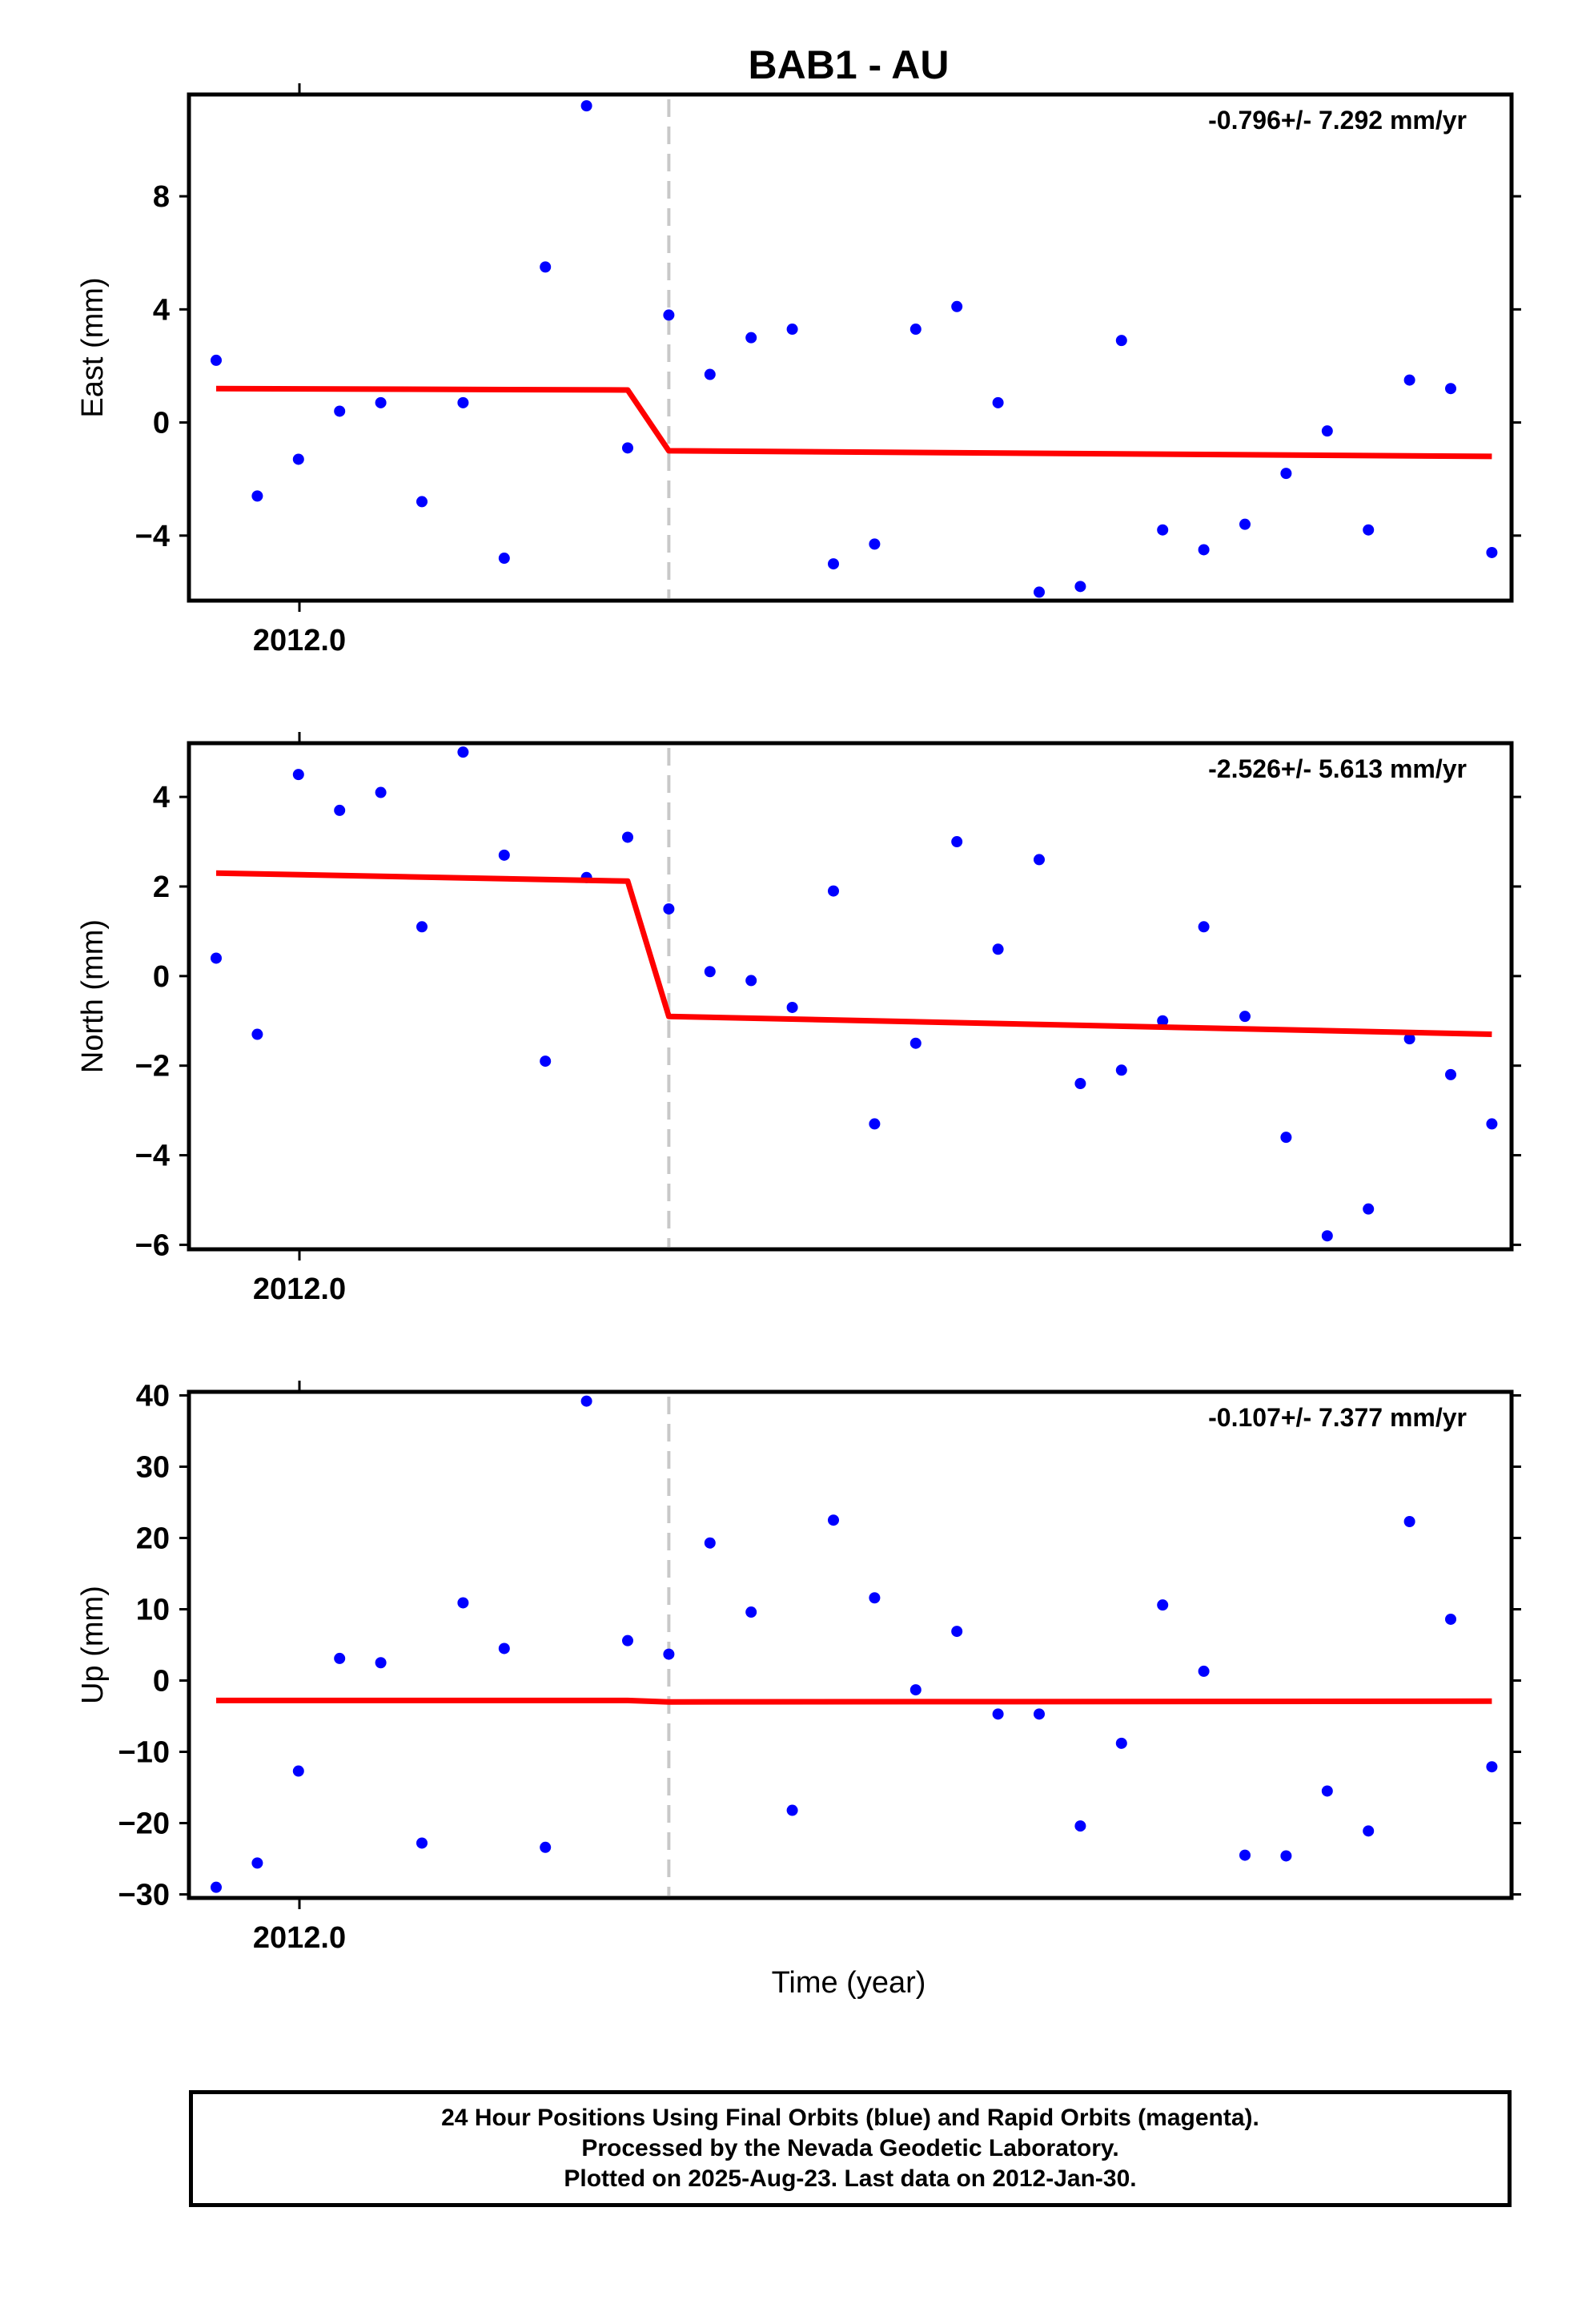  What do you see at coordinates (153, 1467) in the screenshot?
I see `y-tick-label: 30` at bounding box center [153, 1467].